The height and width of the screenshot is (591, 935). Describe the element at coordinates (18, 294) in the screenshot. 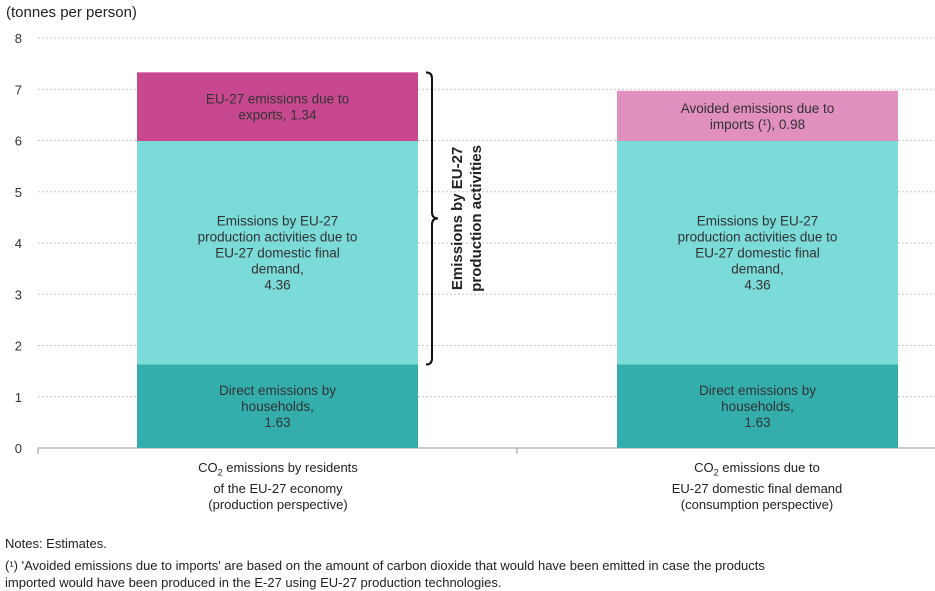

I see `y-tick-label: 3` at that location.